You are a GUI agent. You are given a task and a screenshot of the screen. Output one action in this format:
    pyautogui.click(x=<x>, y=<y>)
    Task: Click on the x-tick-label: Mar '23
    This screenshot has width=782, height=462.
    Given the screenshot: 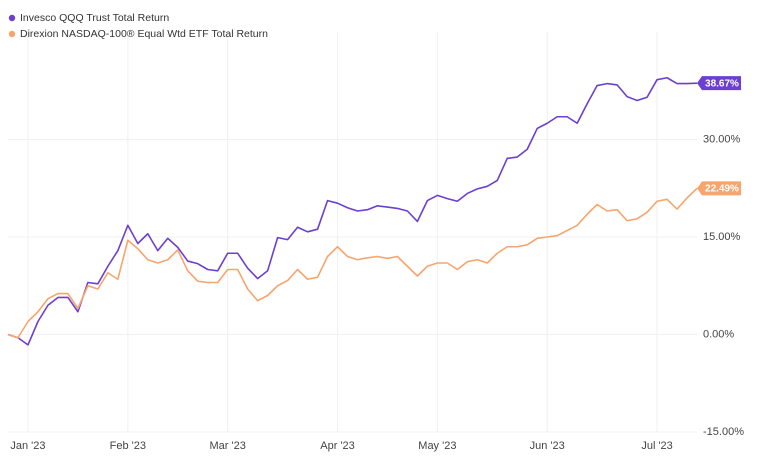 What is the action you would take?
    pyautogui.click(x=228, y=446)
    